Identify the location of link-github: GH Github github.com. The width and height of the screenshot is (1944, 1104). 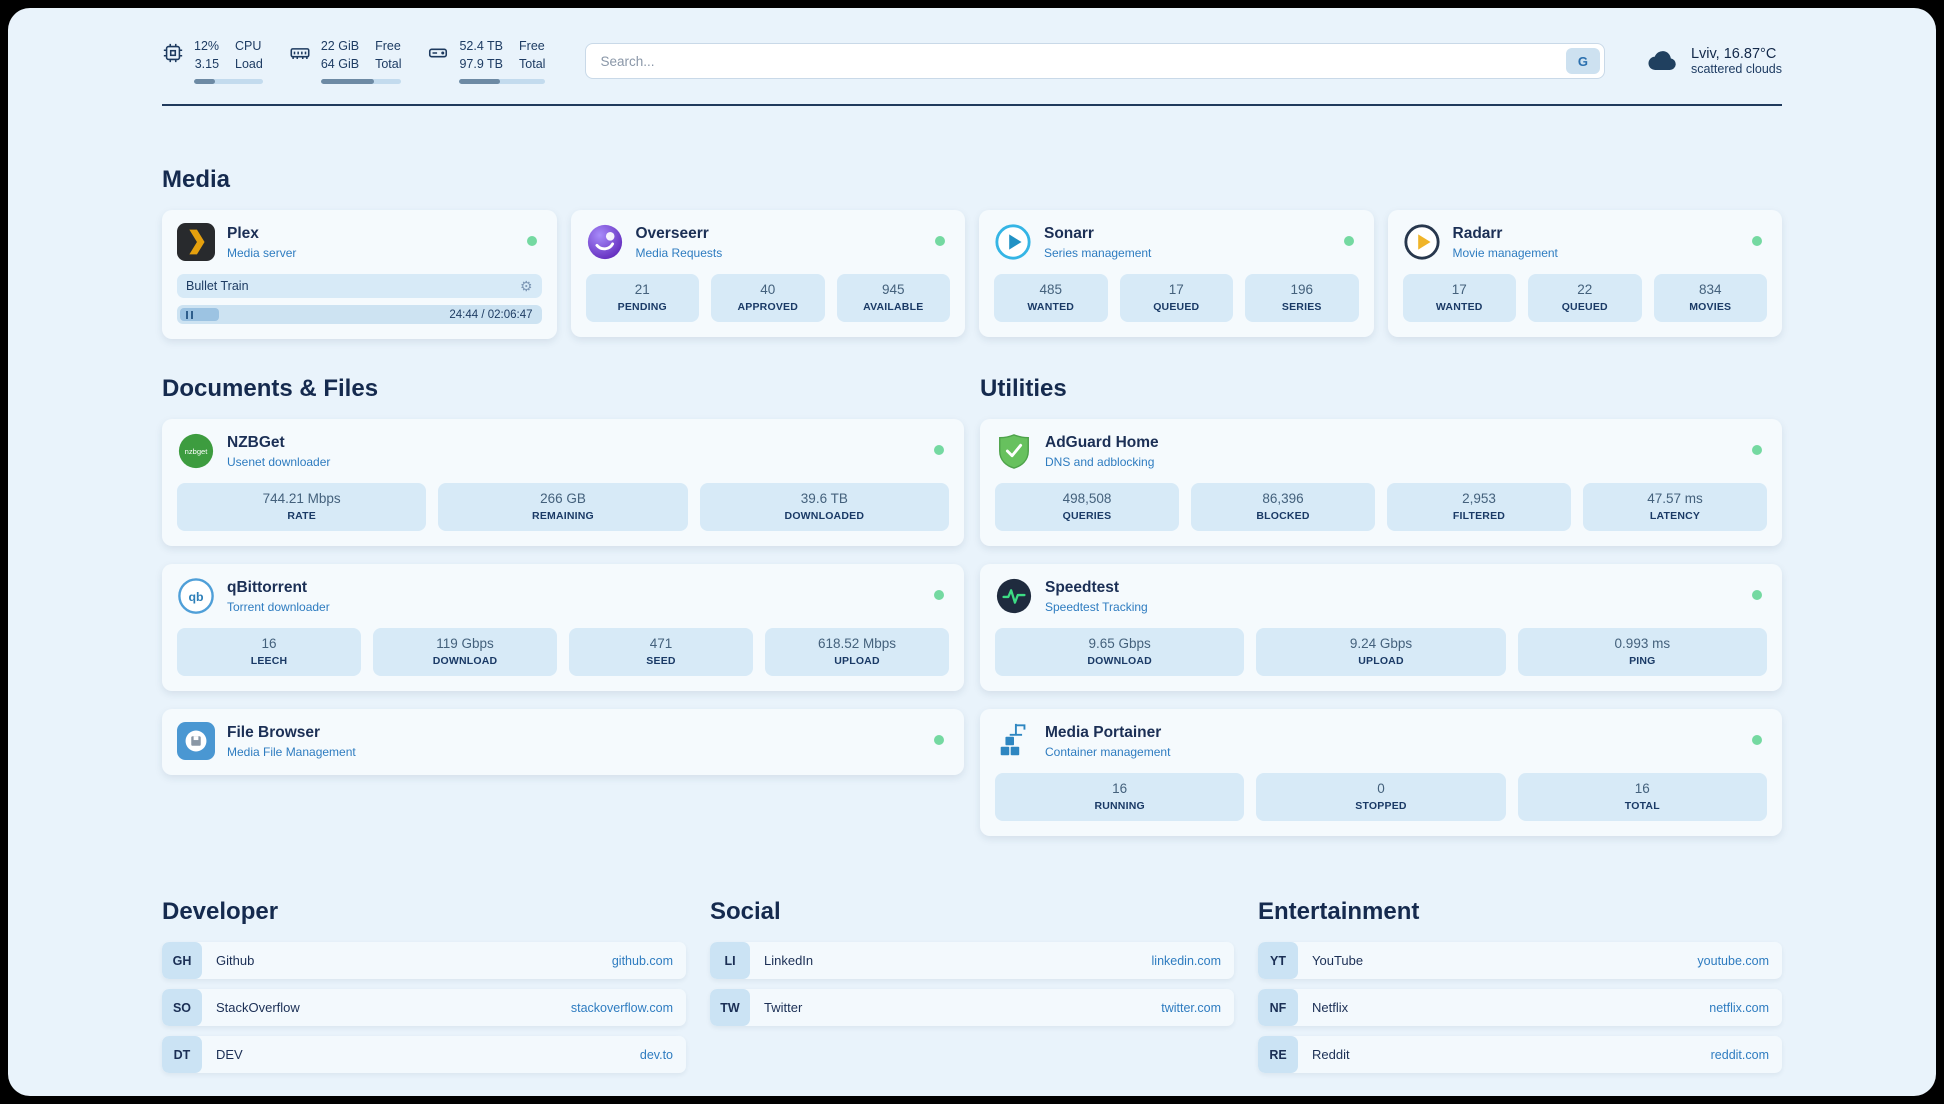
(424, 960).